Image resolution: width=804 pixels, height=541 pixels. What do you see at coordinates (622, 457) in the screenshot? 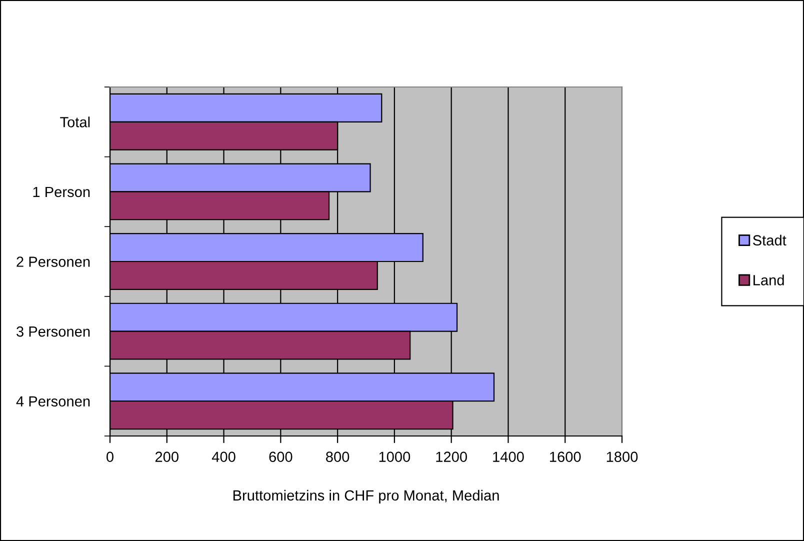
I see `x-tick-label: 1800` at bounding box center [622, 457].